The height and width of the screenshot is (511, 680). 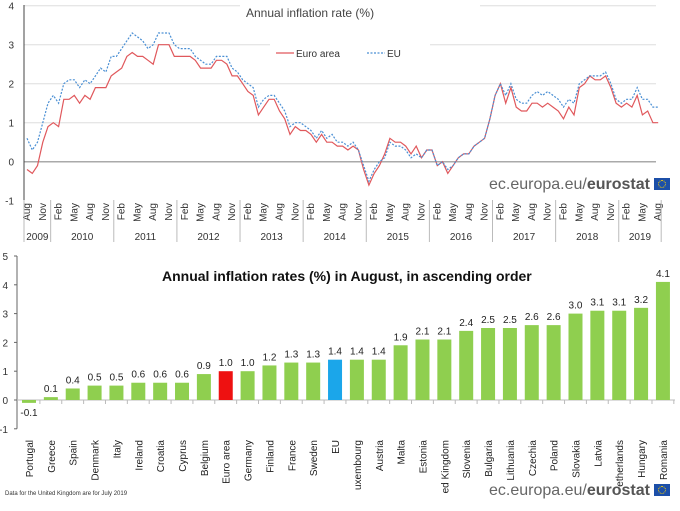 What do you see at coordinates (73, 380) in the screenshot?
I see `data-label: 0.4` at bounding box center [73, 380].